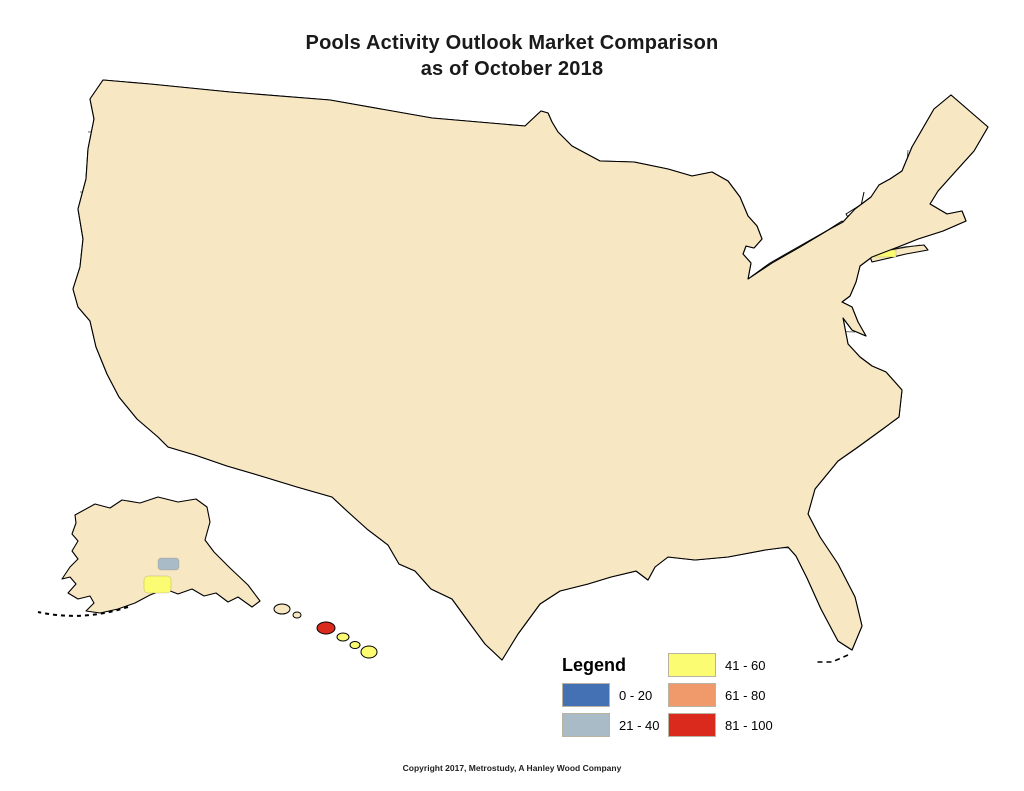  I want to click on map-title-line2: as of October 2018, so click(512, 69).